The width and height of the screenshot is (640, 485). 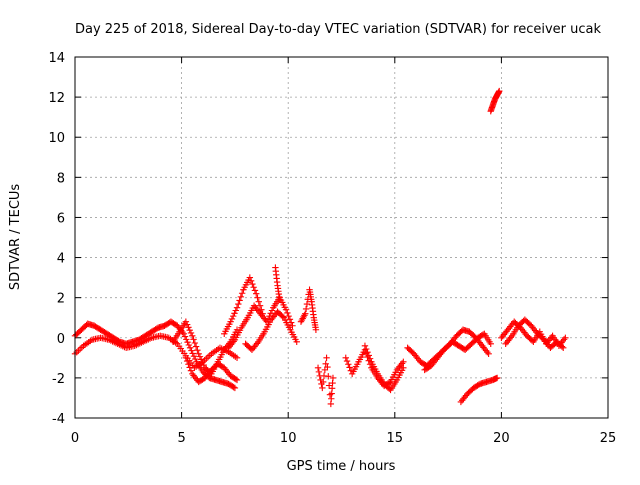 I want to click on x-axis-label: GPS time / hours, so click(x=341, y=466).